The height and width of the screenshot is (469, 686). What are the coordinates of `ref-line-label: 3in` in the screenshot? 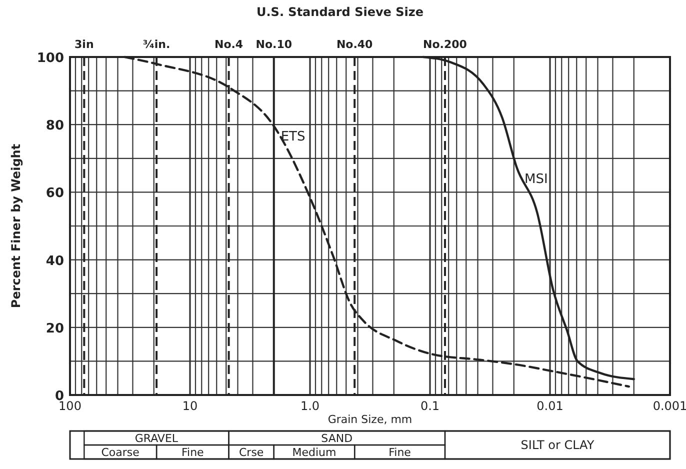 It's located at (84, 44).